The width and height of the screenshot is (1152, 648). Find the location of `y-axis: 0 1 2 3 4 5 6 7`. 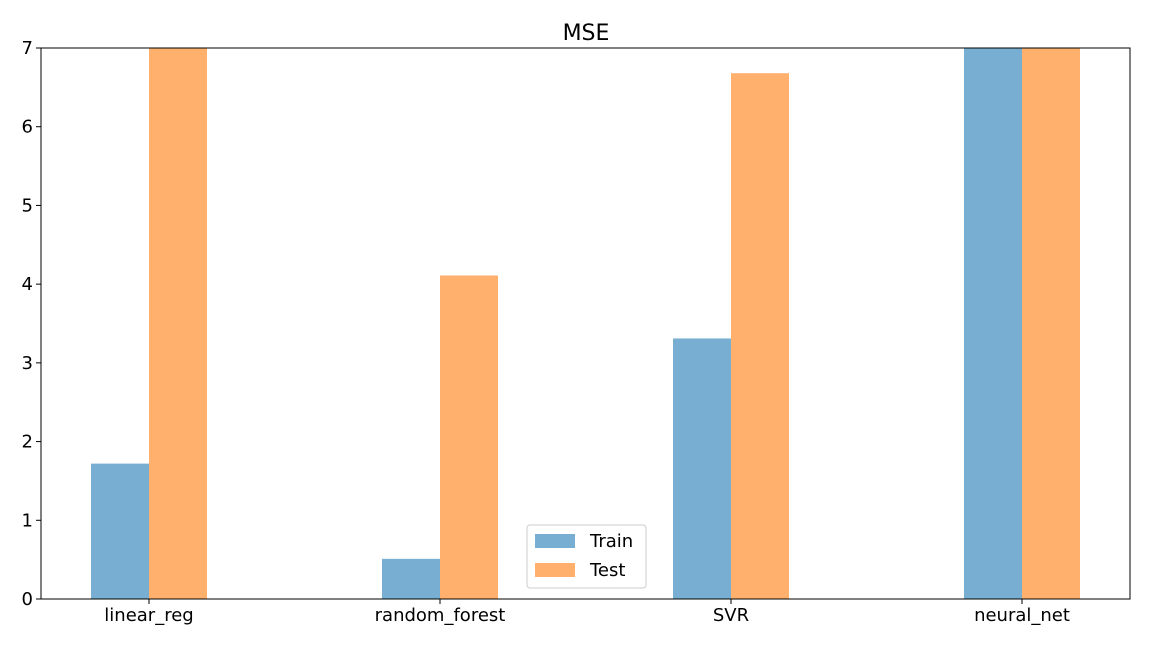

y-axis: 0 1 2 3 4 5 6 7 is located at coordinates (31, 324).